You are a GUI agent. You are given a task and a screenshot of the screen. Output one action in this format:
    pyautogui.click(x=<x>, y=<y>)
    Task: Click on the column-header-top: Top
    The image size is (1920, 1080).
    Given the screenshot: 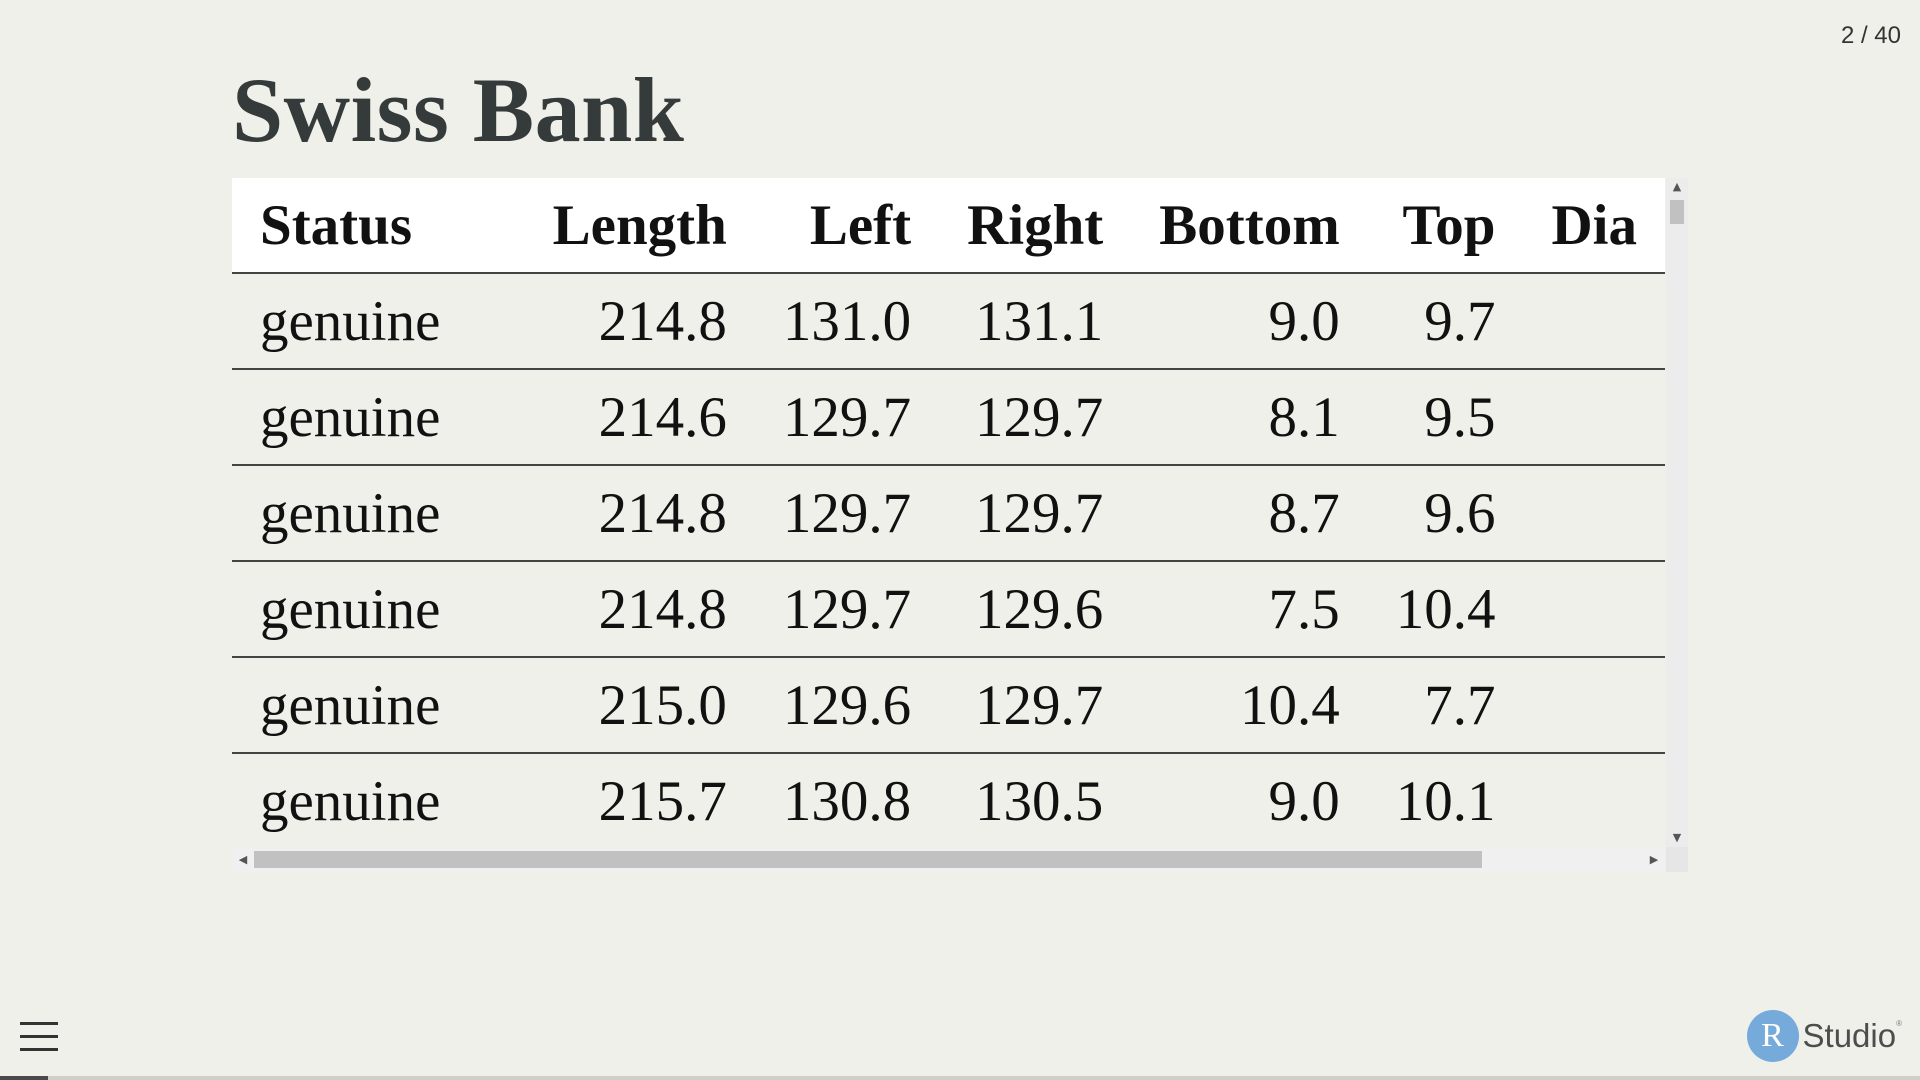 What is the action you would take?
    pyautogui.click(x=1445, y=226)
    